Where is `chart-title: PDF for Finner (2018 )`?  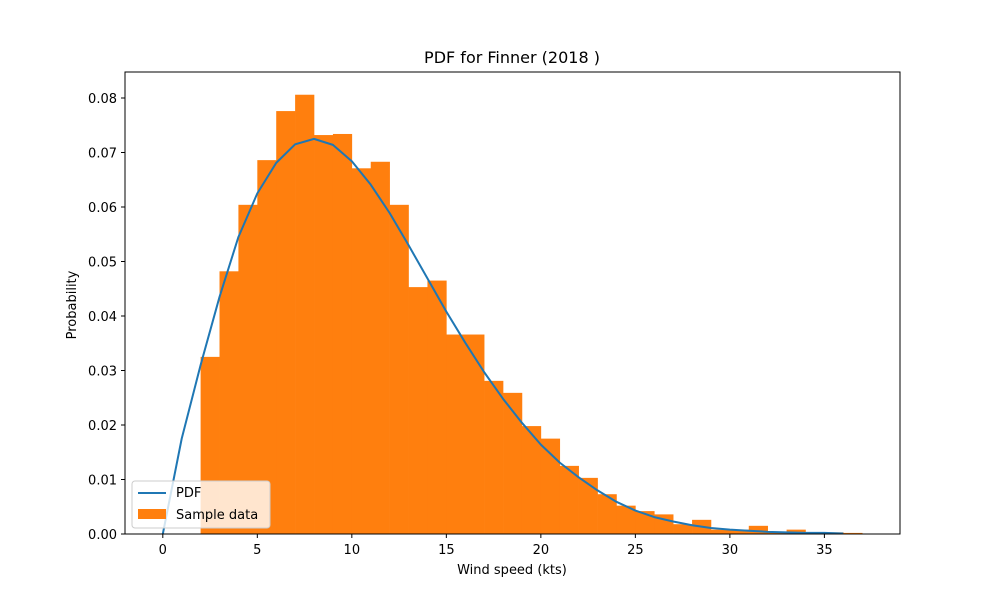 chart-title: PDF for Finner (2018 ) is located at coordinates (512, 57).